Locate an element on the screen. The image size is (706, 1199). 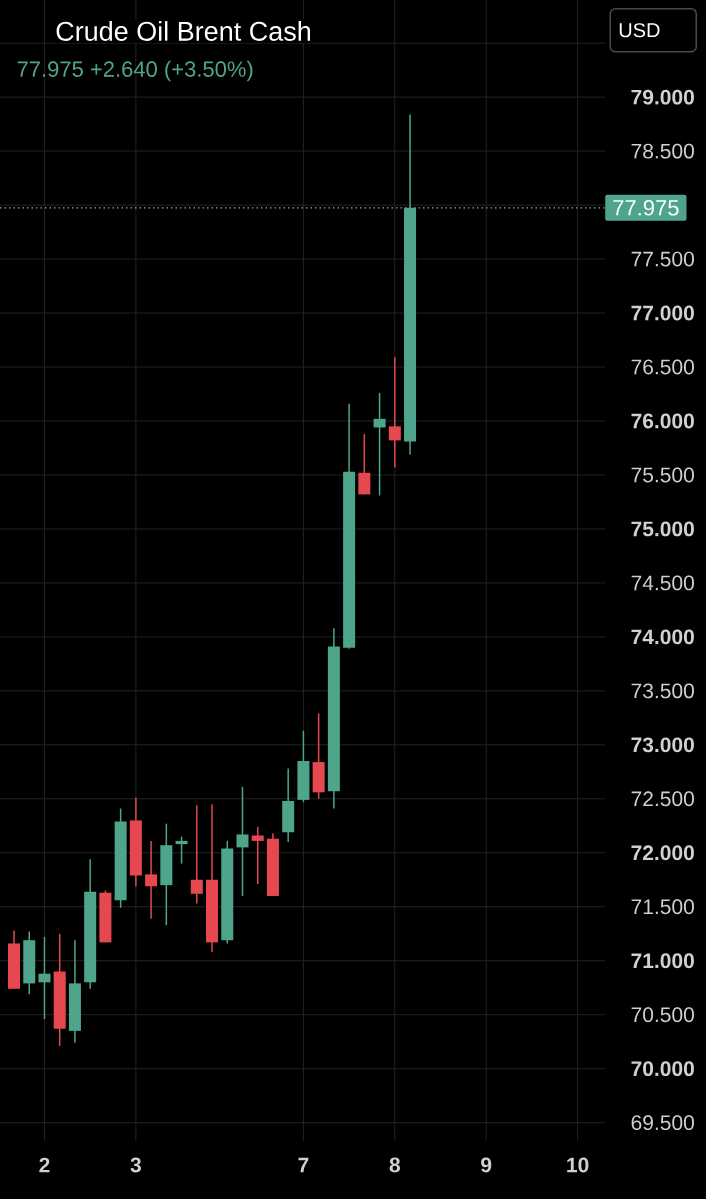
x-tick-label: 10 is located at coordinates (578, 1165).